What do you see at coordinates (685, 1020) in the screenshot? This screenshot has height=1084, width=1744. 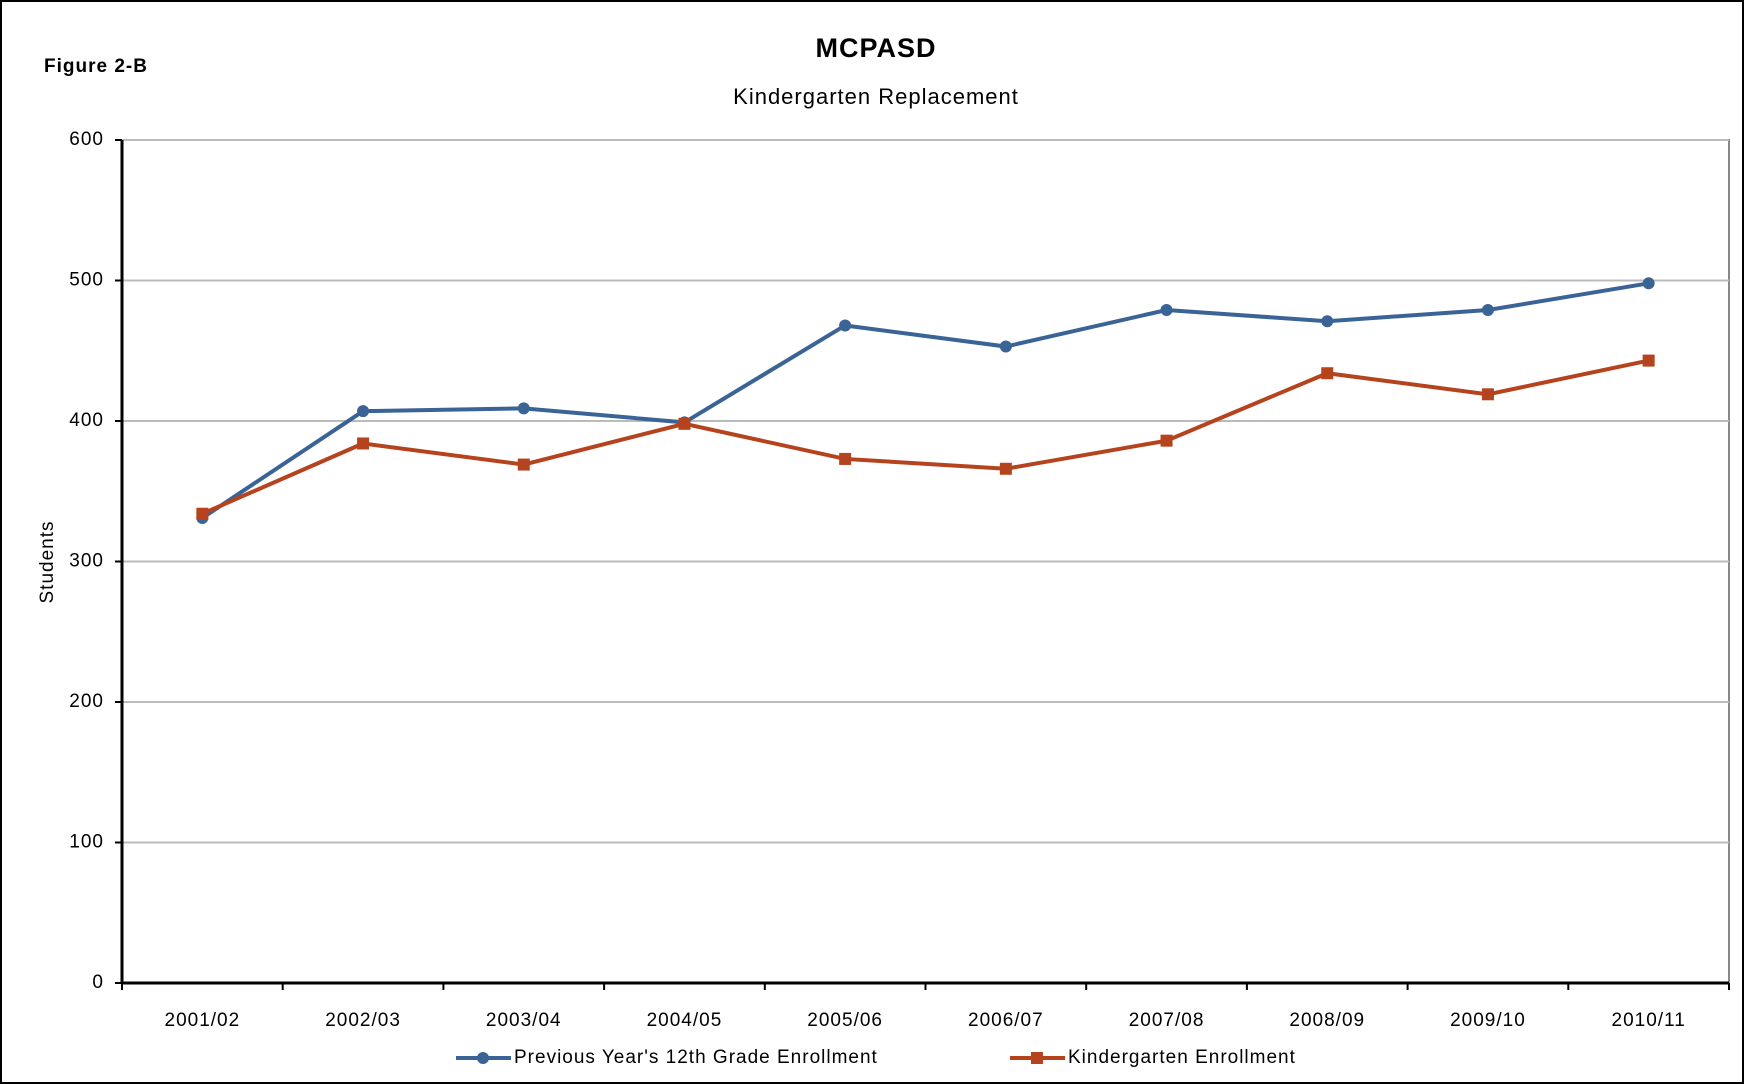 I see `x-tick-label: 2004/05` at bounding box center [685, 1020].